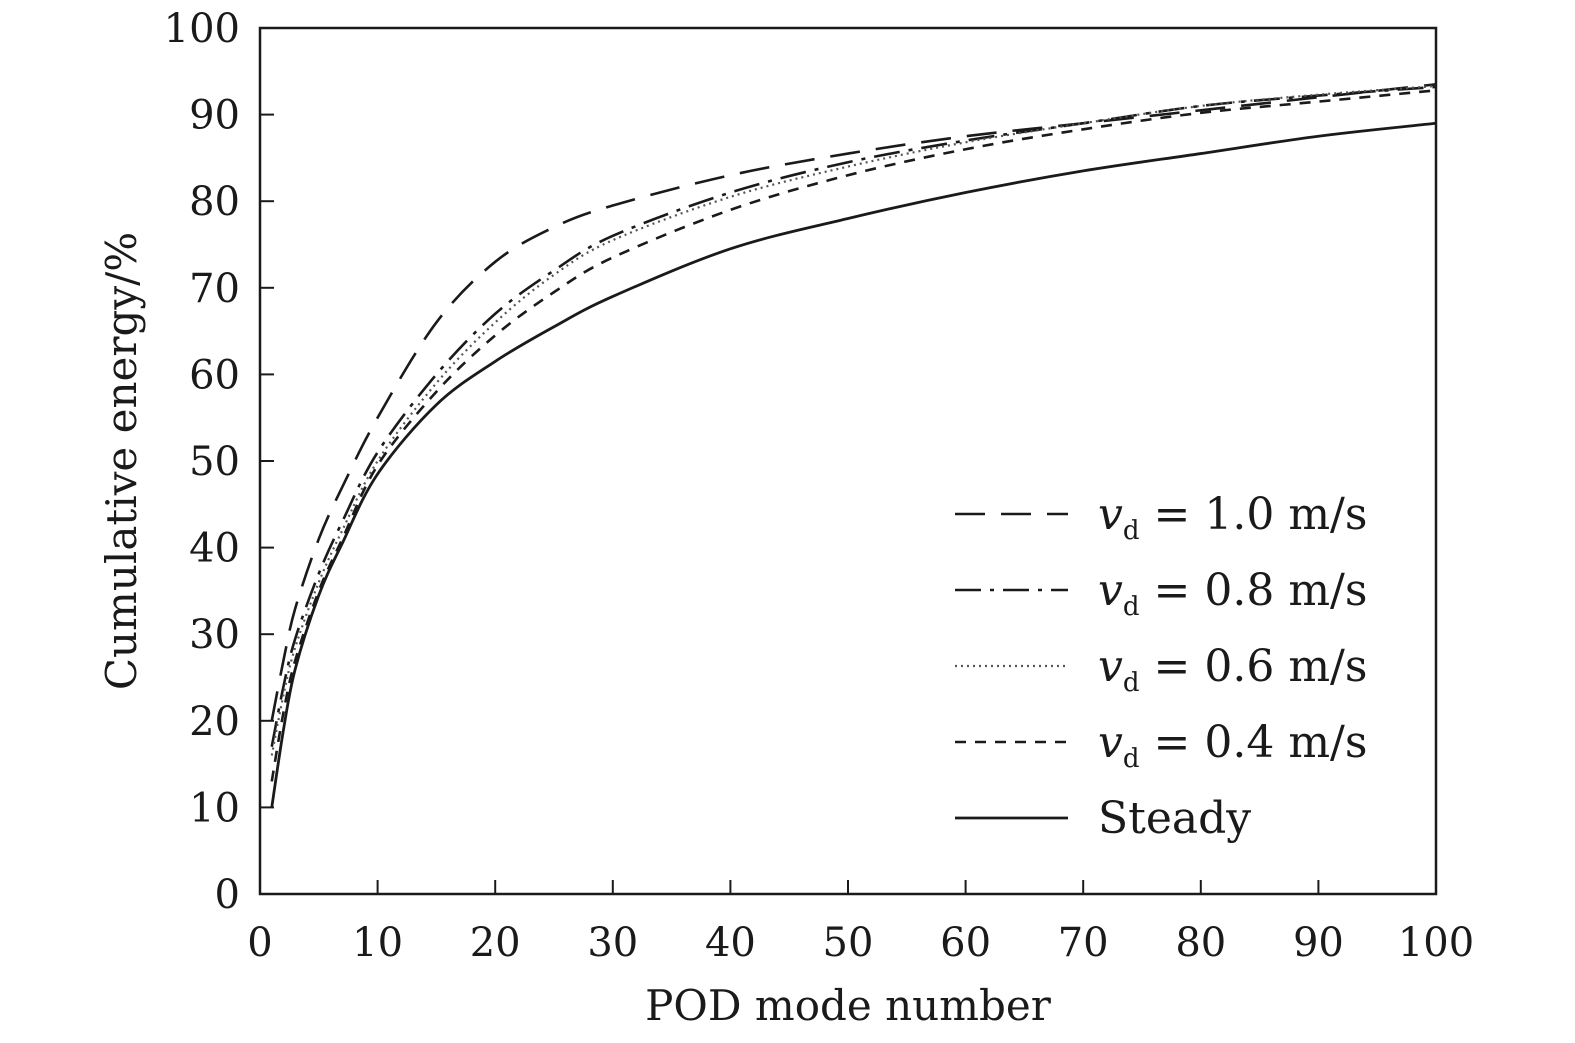 The height and width of the screenshot is (1043, 1575). What do you see at coordinates (214, 549) in the screenshot?
I see `y-tick-label: 40` at bounding box center [214, 549].